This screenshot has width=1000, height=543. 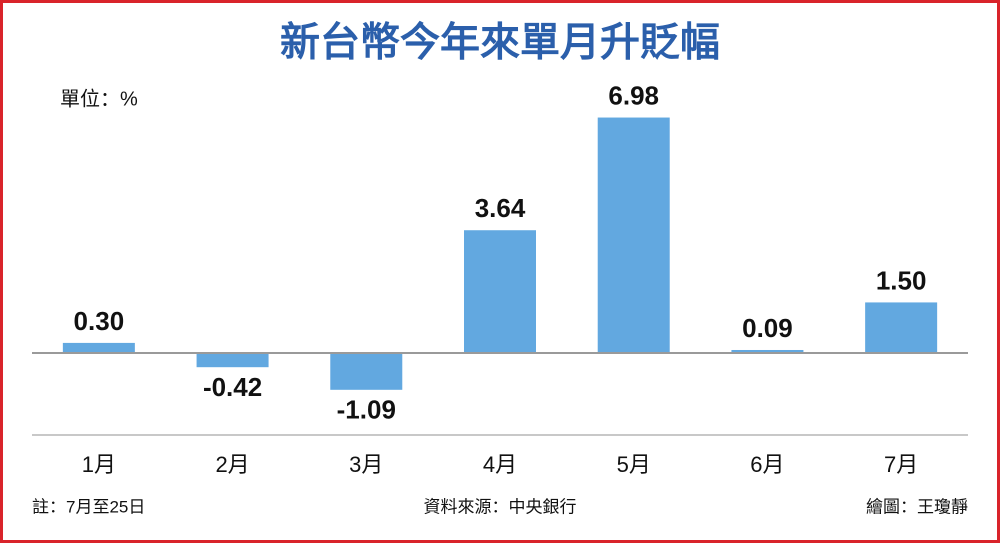 I want to click on x-tick-label: 6月, so click(x=767, y=464).